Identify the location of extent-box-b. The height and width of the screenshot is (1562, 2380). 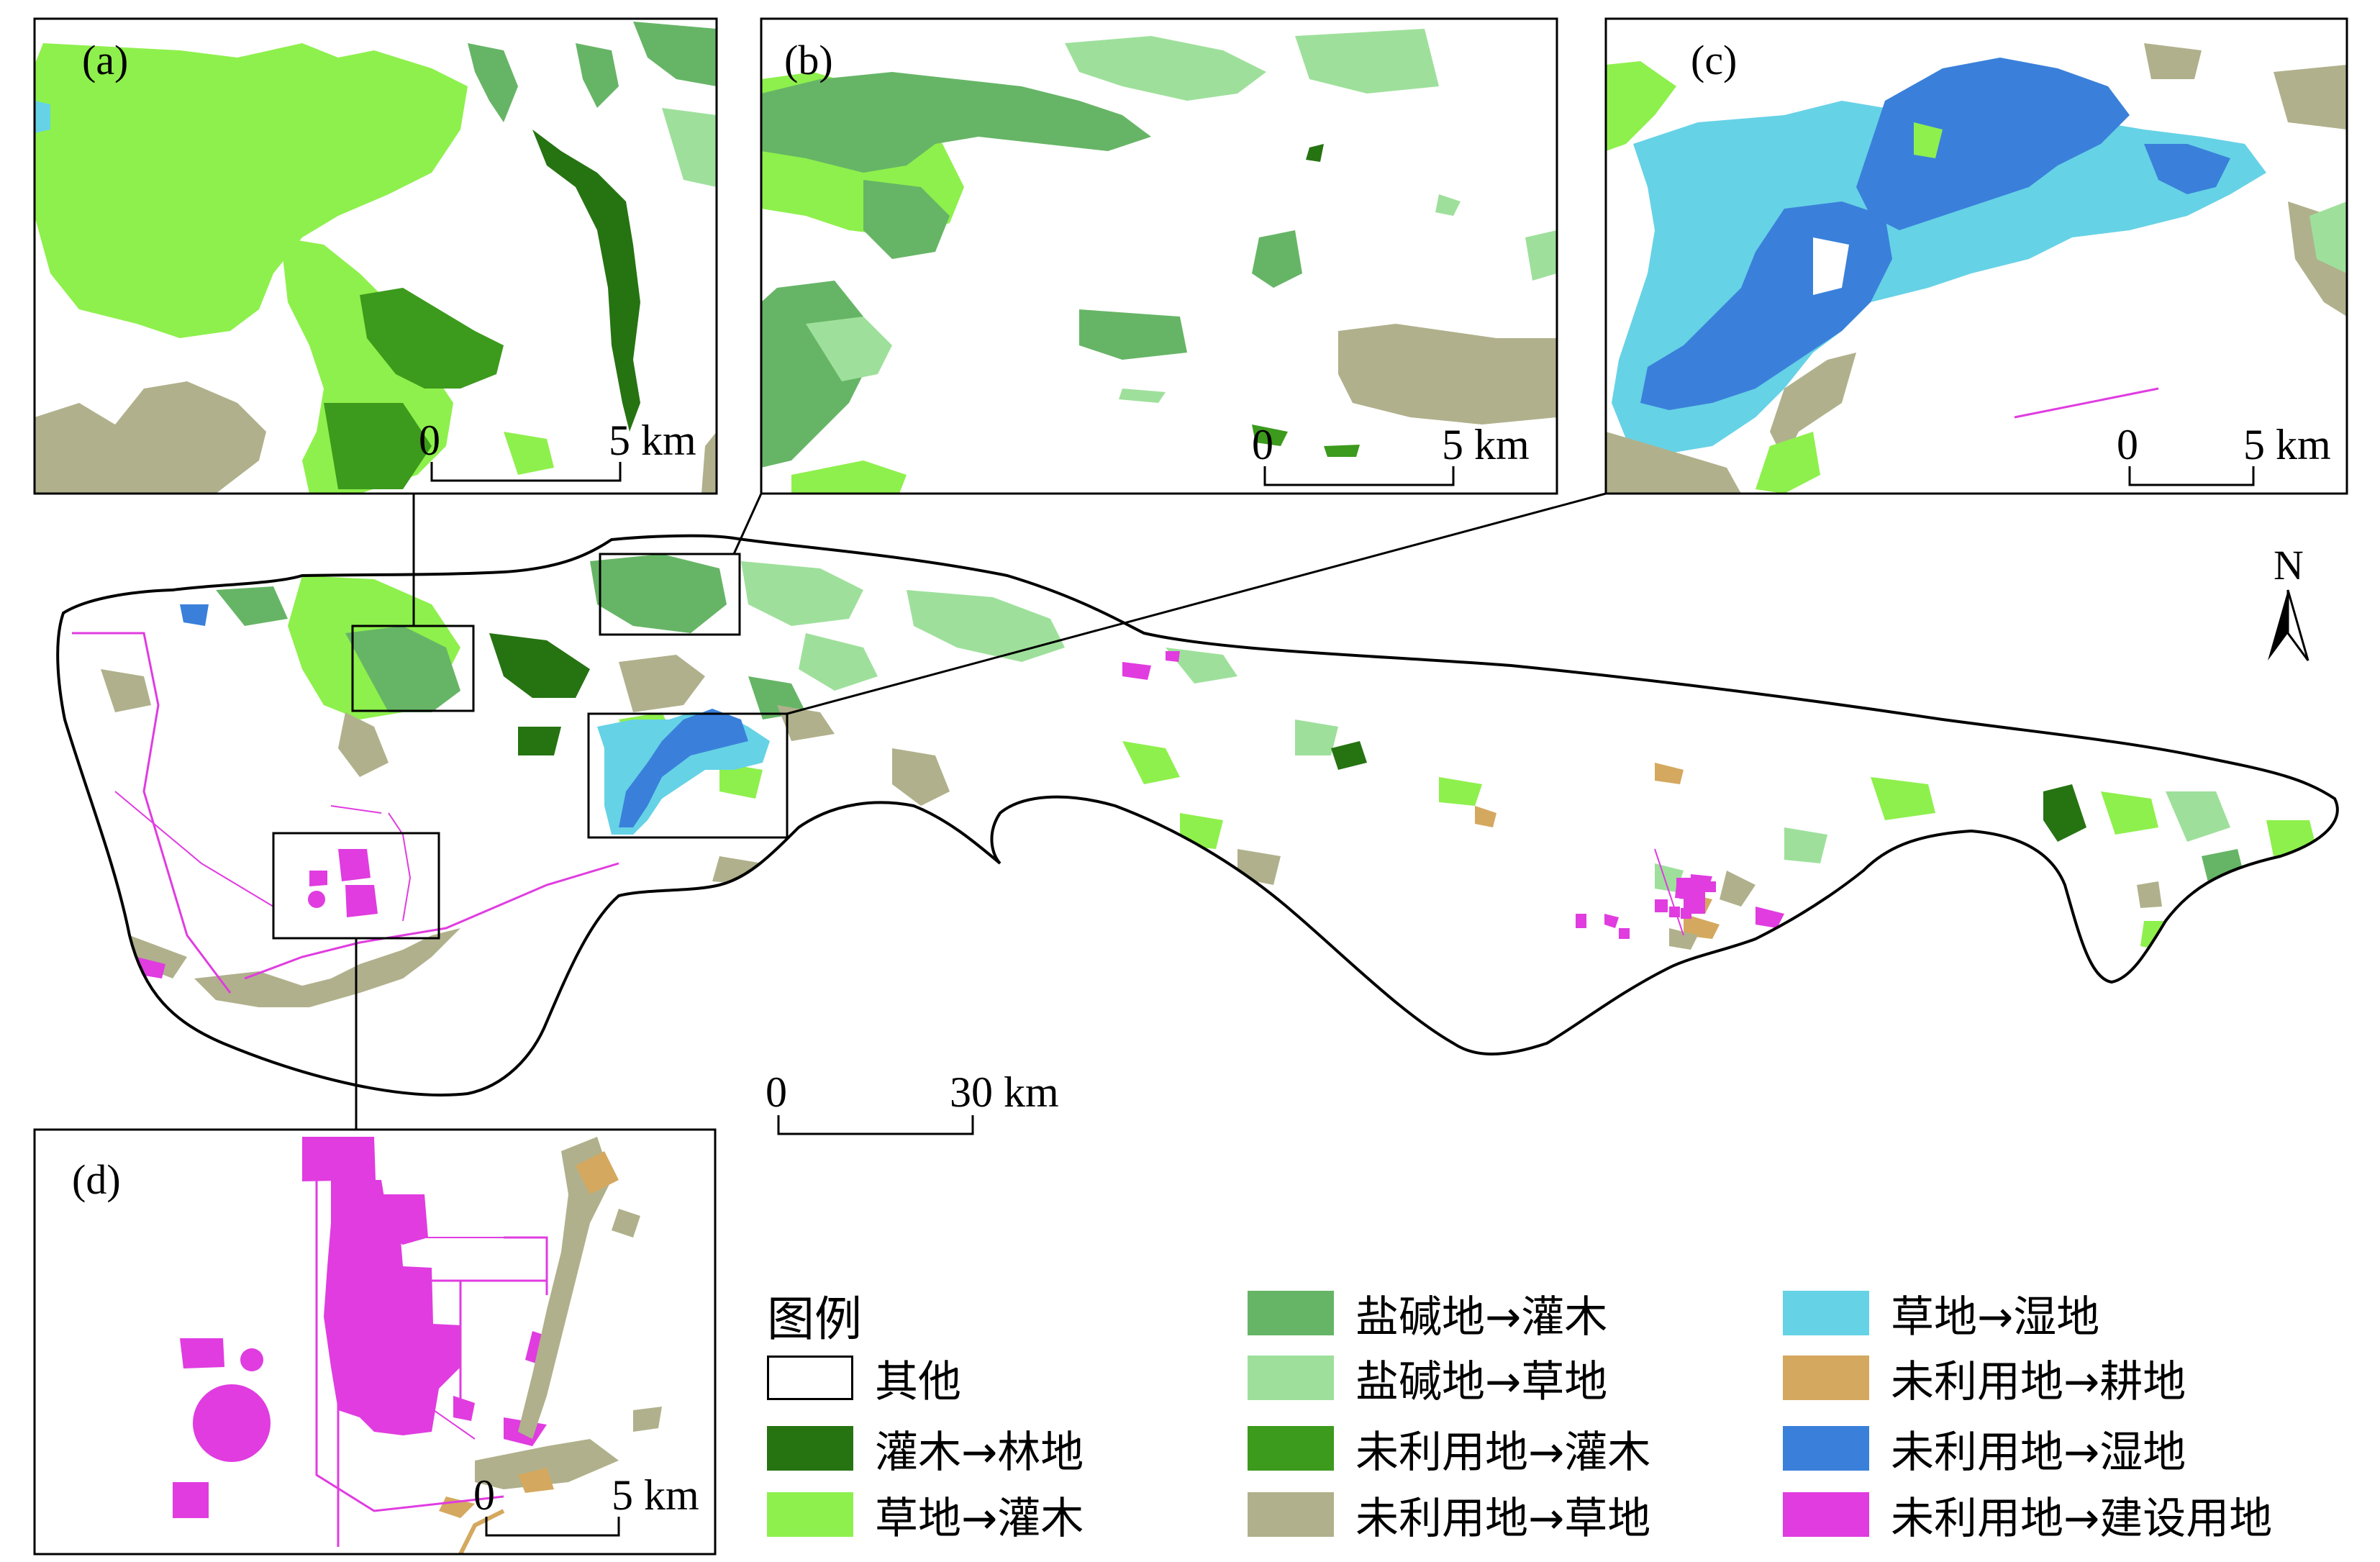
(670, 594).